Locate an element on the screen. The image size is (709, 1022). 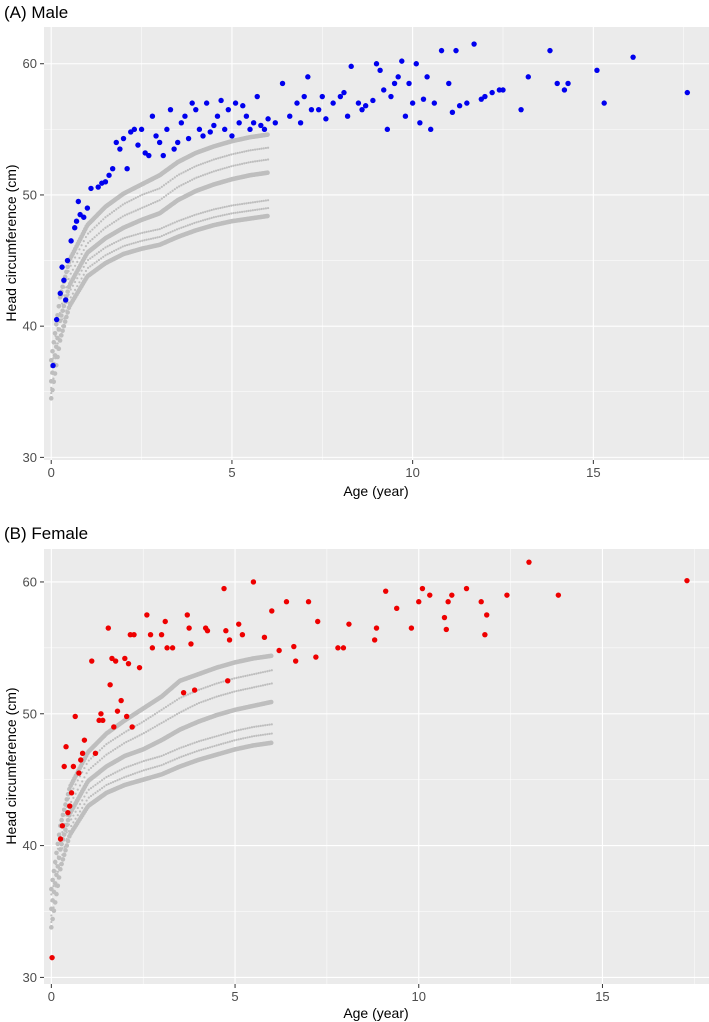
y-tick-label-male: 60 is located at coordinates (30, 63).